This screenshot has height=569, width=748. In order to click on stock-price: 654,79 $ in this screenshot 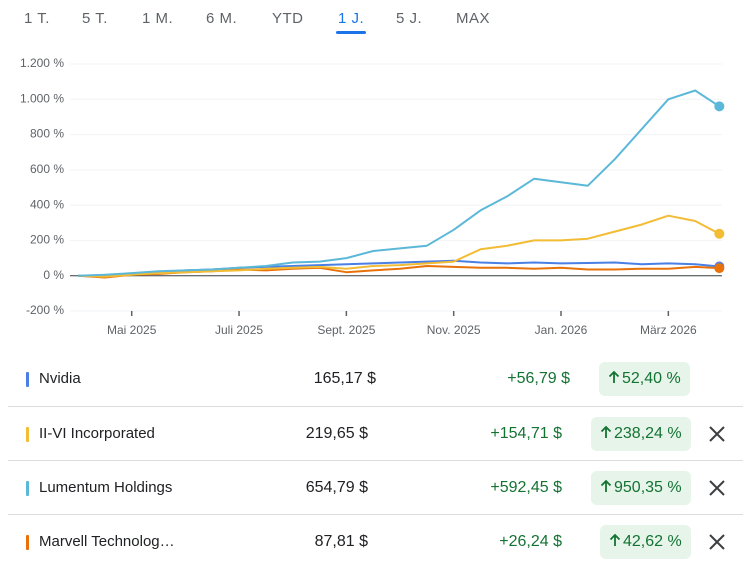, I will do `click(336, 487)`.